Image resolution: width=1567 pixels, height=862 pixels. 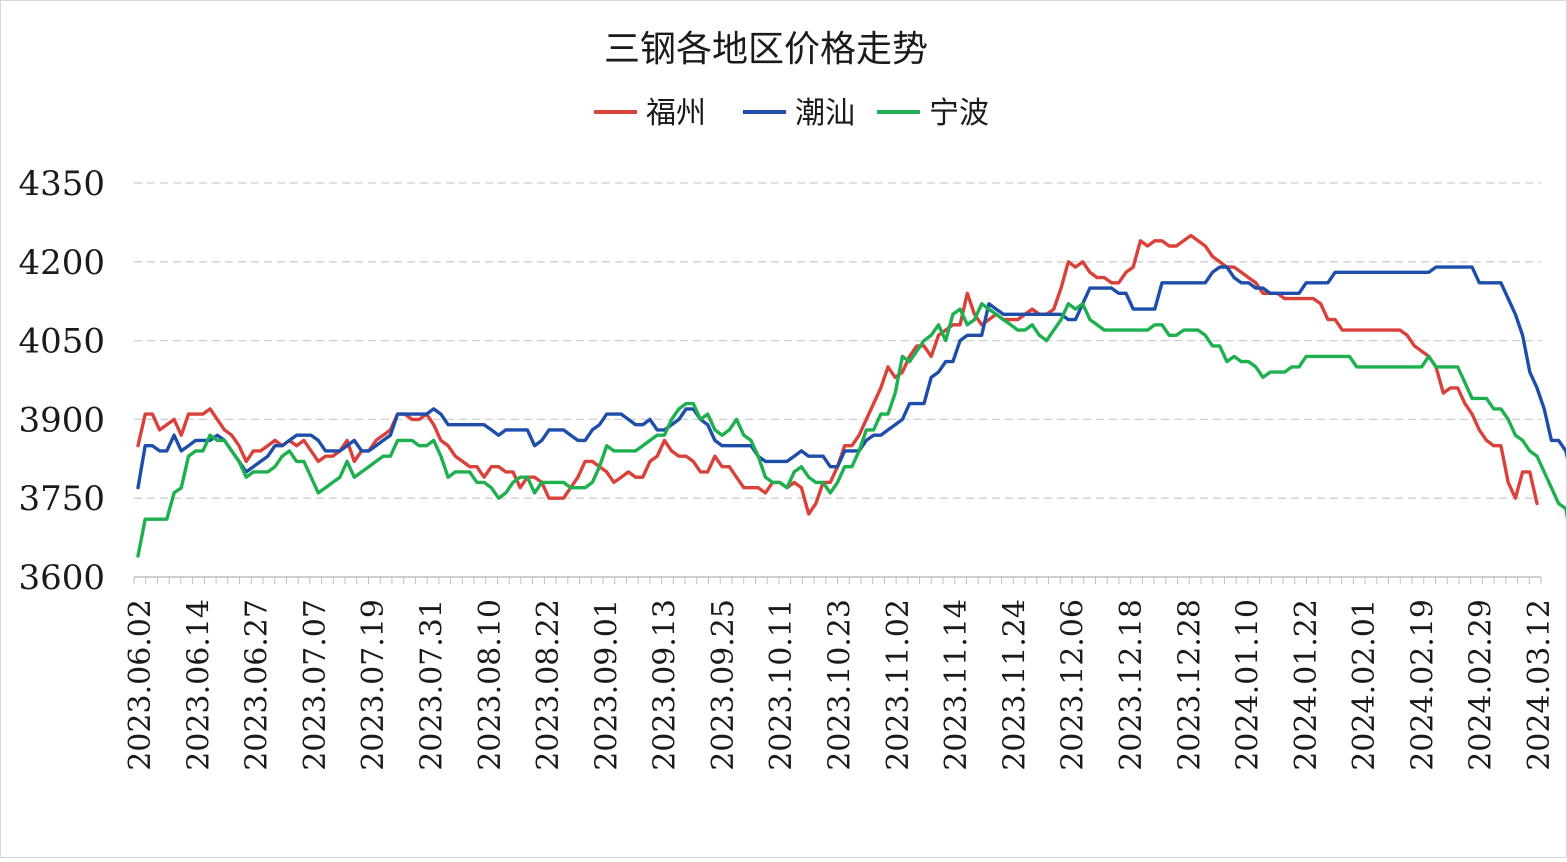 What do you see at coordinates (665, 685) in the screenshot?
I see `x-tick-label: 2023.09.13` at bounding box center [665, 685].